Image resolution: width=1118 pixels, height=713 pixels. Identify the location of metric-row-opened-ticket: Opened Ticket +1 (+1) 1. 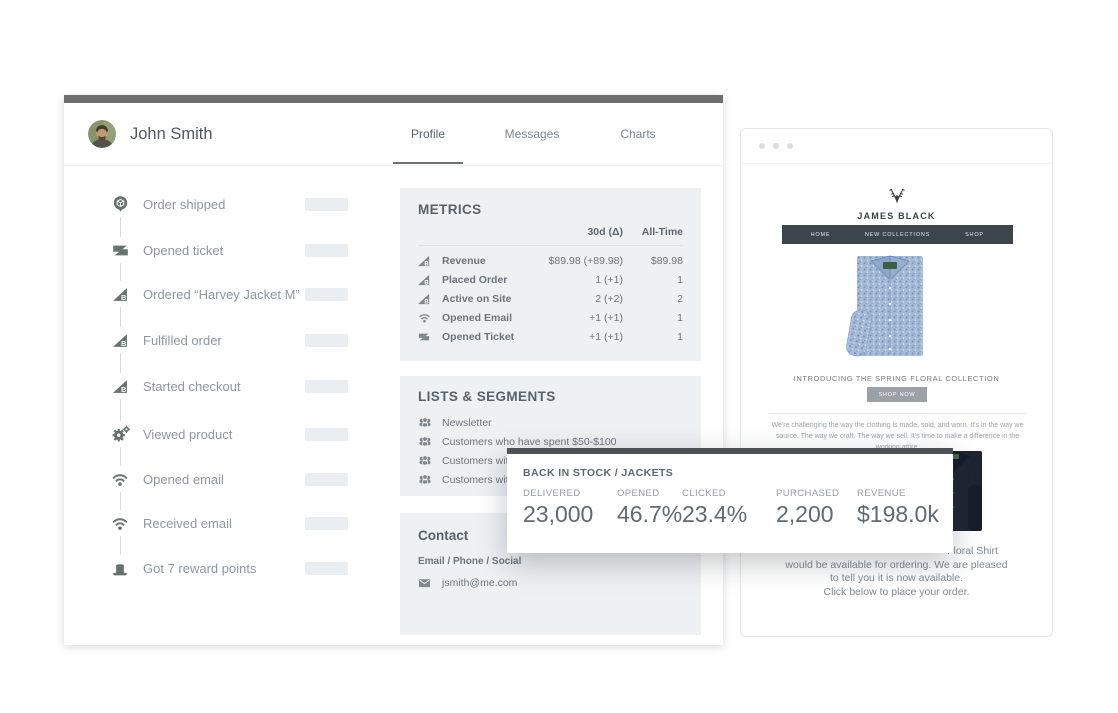
(550, 336).